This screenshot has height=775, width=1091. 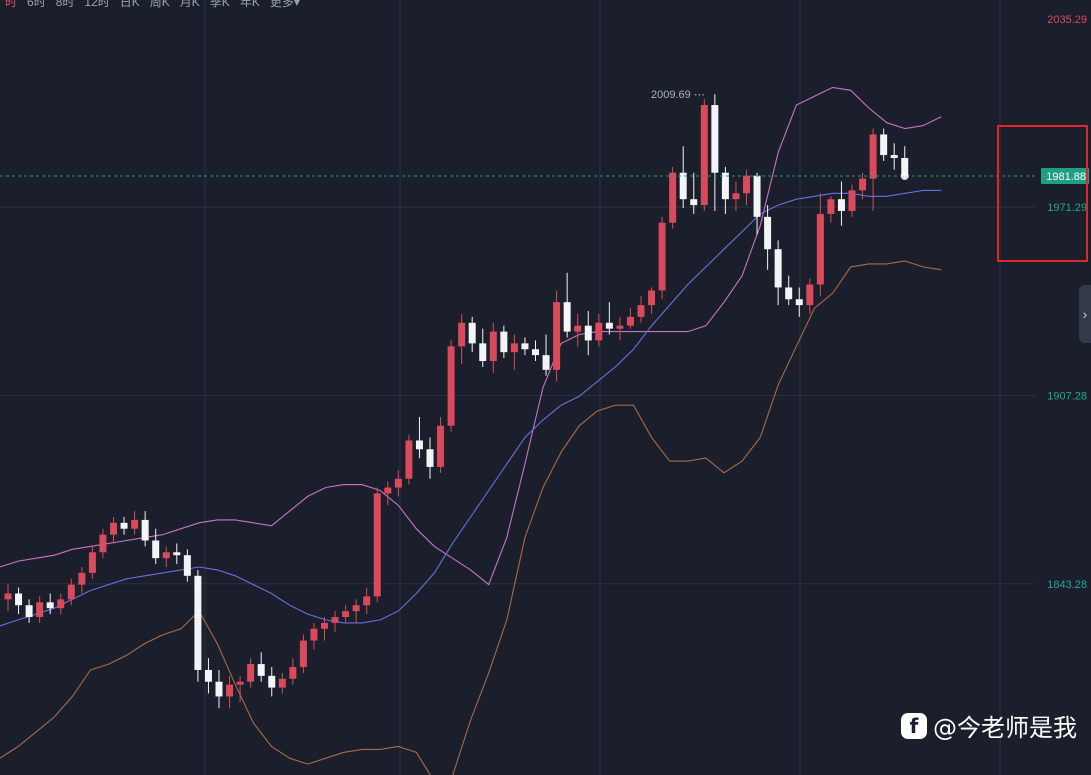 I want to click on watermark-text: @今老师是我, so click(x=1005, y=728).